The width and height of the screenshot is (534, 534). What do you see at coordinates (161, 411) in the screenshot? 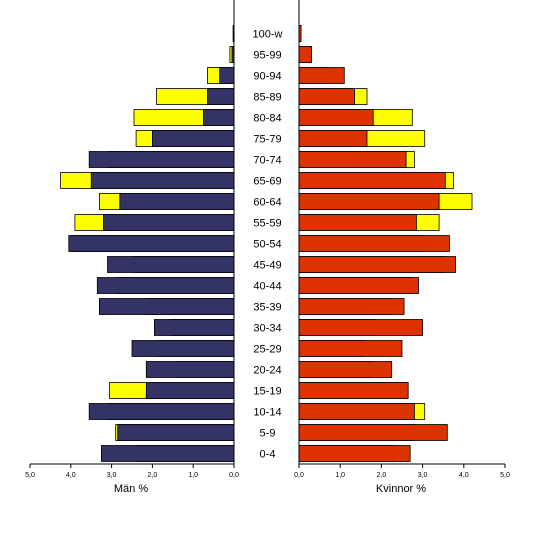
I see `left-bar-10-14-s1` at bounding box center [161, 411].